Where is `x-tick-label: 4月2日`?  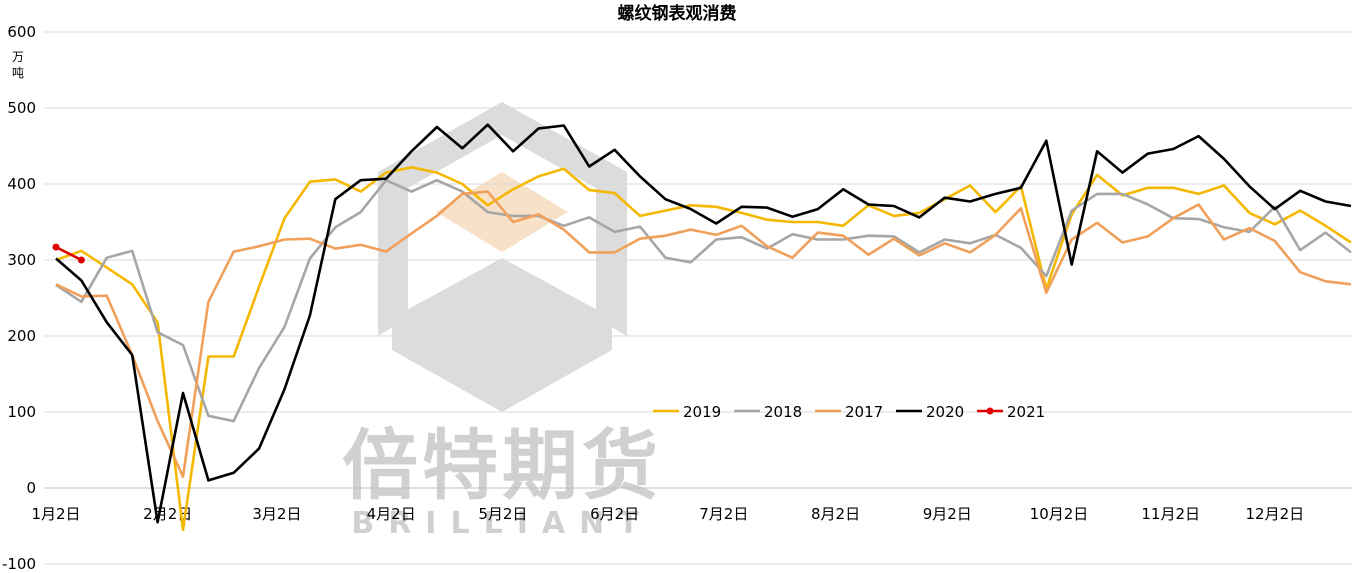
x-tick-label: 4月2日 is located at coordinates (391, 514).